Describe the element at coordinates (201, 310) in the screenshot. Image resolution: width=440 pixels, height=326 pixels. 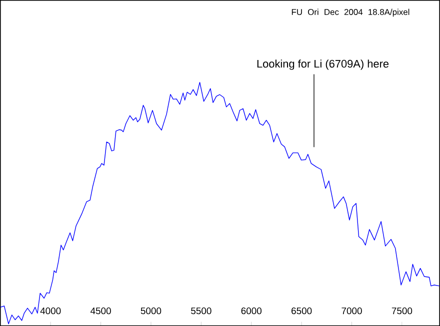
I see `x-tick-label: 5500` at that location.